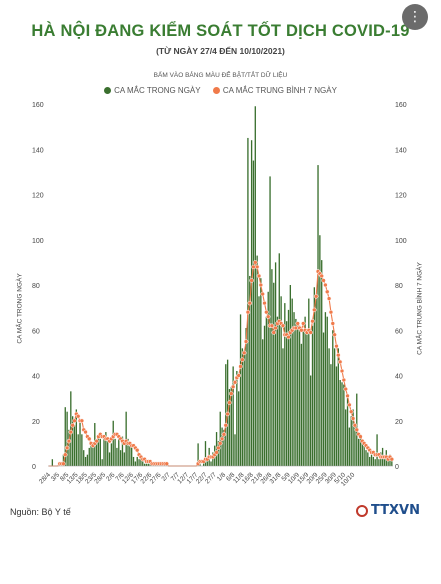  Describe the element at coordinates (20, 308) in the screenshot. I see `y-axis-title-left: CA MẮC TRONG NGÀY` at that location.